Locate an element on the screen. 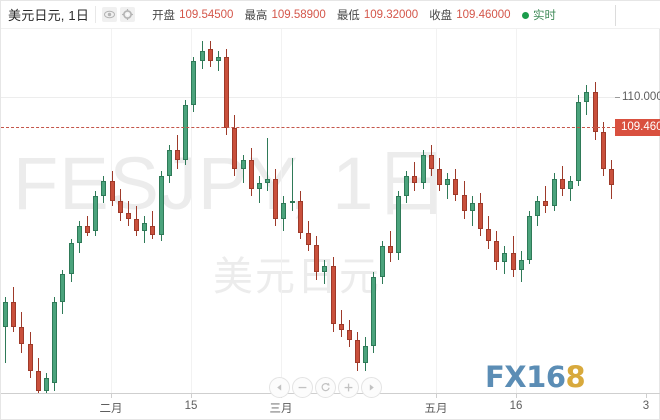 The height and width of the screenshot is (420, 660). time-axis-label: 15 is located at coordinates (191, 406).